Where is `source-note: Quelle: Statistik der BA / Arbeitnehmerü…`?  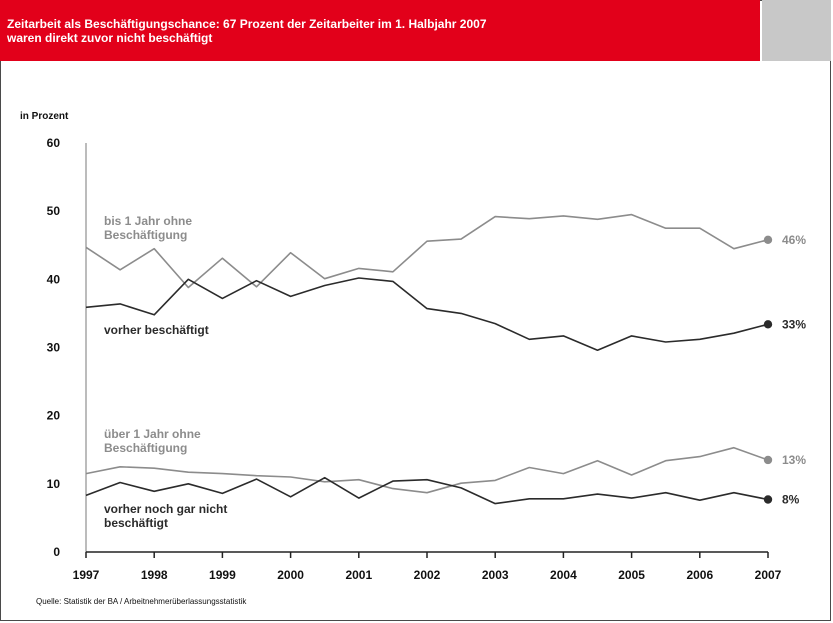 source-note: Quelle: Statistik der BA / Arbeitnehmerü… is located at coordinates (141, 601).